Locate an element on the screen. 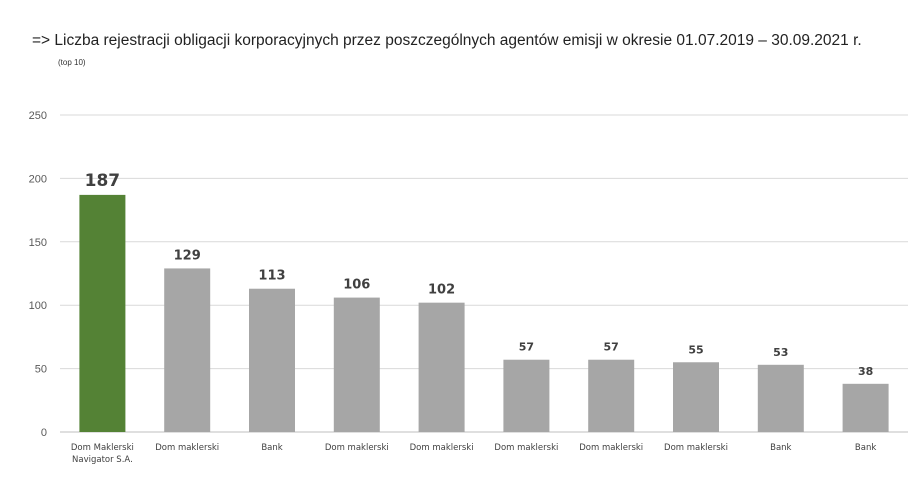 The height and width of the screenshot is (485, 923). data-label: 187 is located at coordinates (103, 181).